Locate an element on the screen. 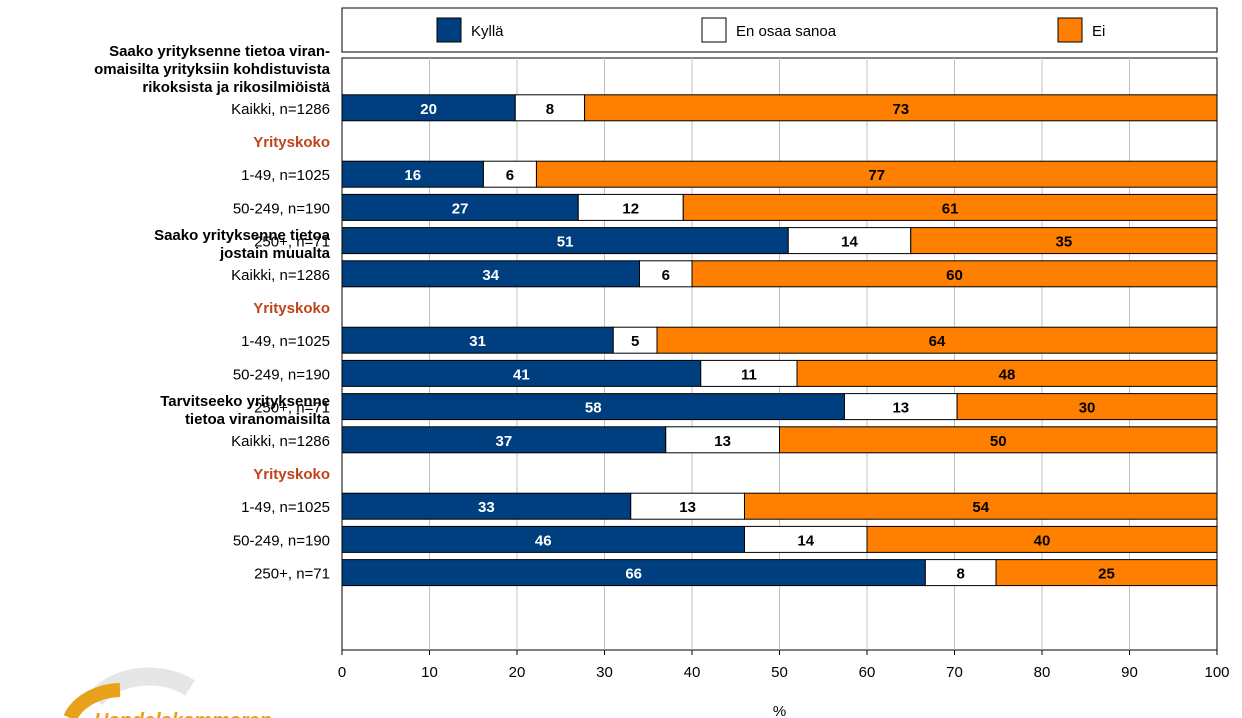 This screenshot has height=718, width=1242. data-label: 27 is located at coordinates (460, 208).